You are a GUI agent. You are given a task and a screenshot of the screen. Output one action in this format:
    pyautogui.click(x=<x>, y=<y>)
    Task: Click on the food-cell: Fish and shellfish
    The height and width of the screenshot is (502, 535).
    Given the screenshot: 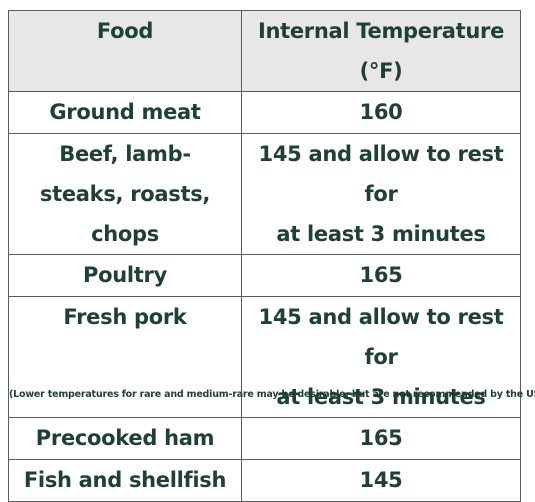 What is the action you would take?
    pyautogui.click(x=125, y=480)
    